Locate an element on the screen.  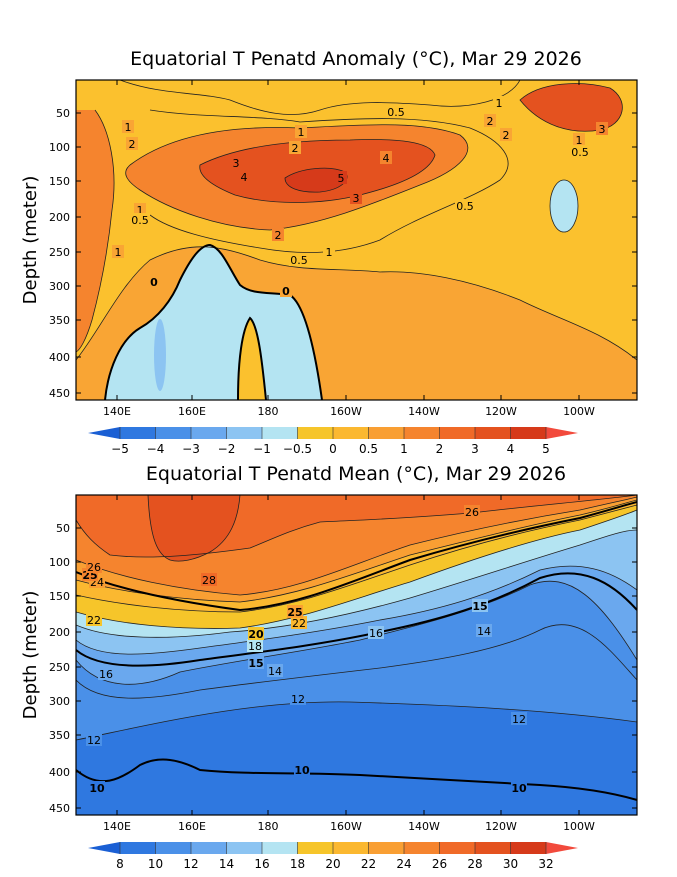
colorbar-label: 18 is located at coordinates (297, 864).